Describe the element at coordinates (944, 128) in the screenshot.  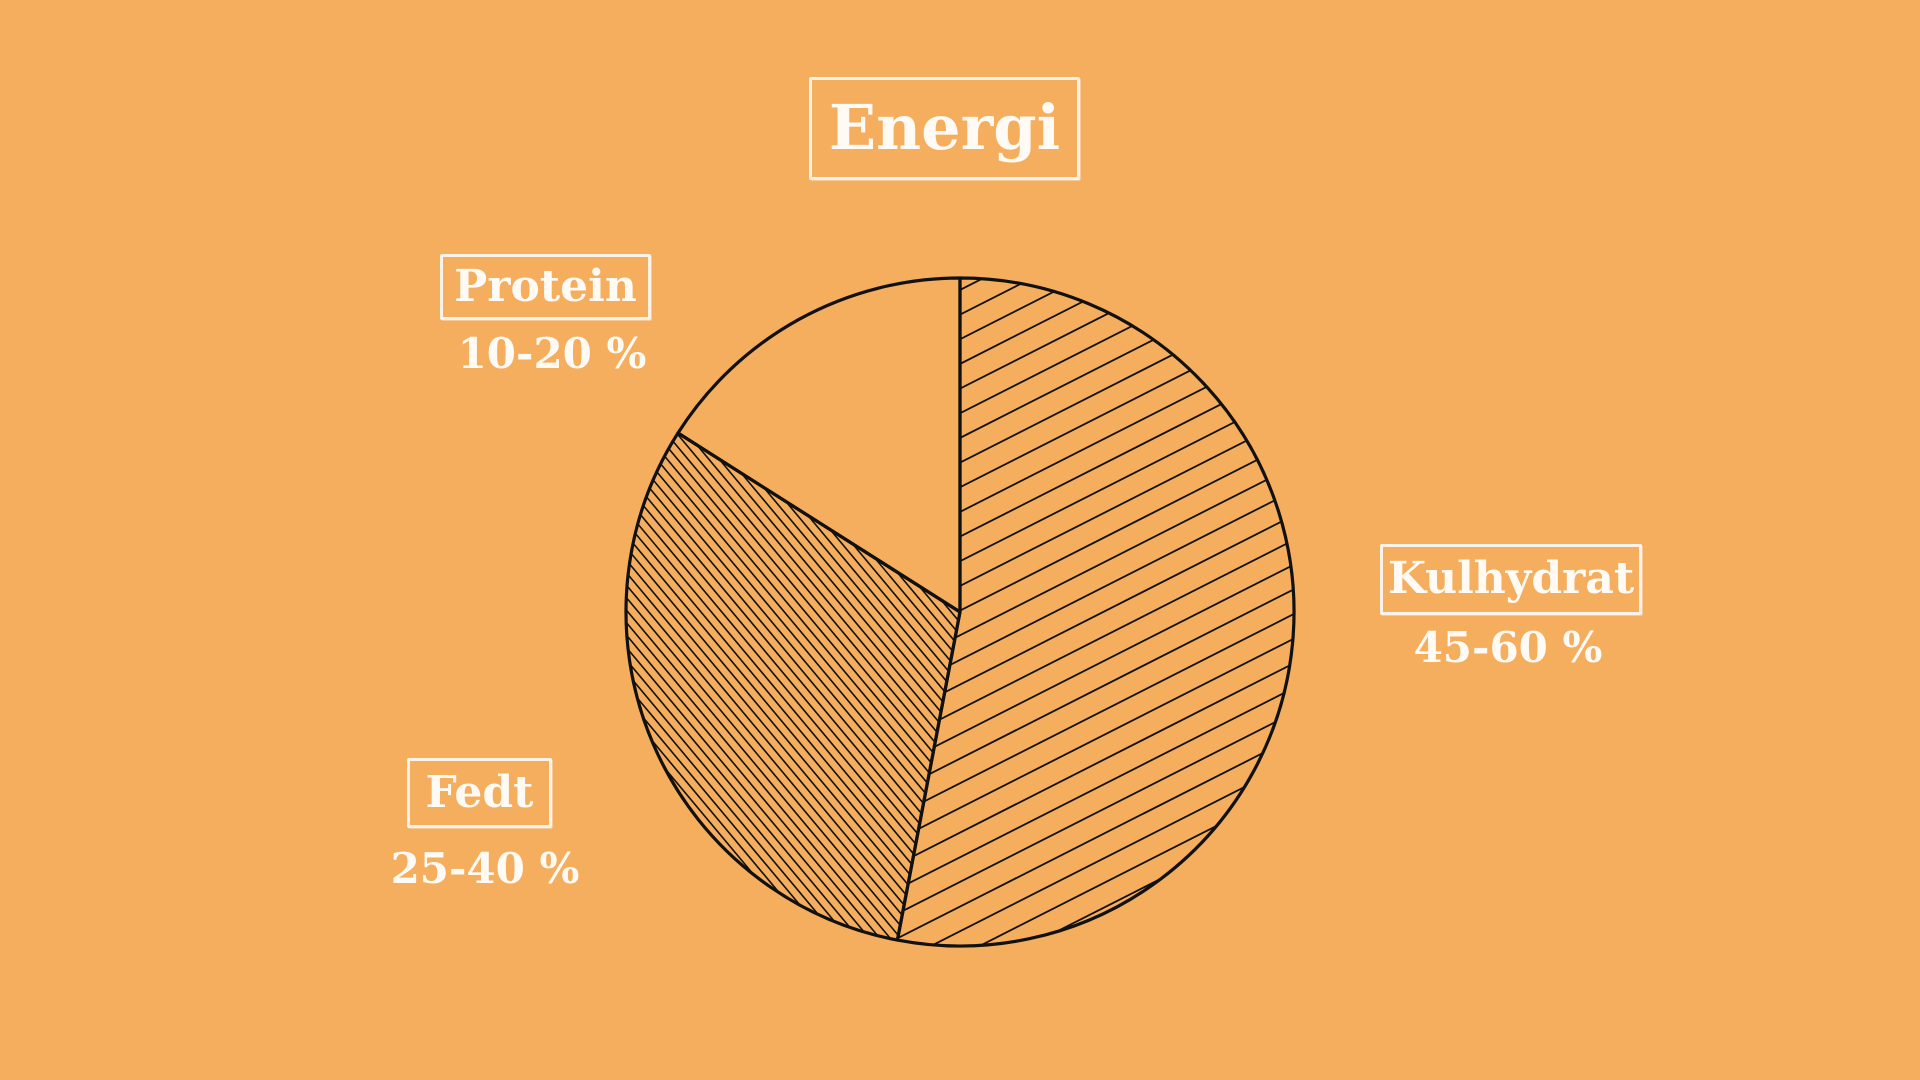
I see `chart-title: Energi` at that location.